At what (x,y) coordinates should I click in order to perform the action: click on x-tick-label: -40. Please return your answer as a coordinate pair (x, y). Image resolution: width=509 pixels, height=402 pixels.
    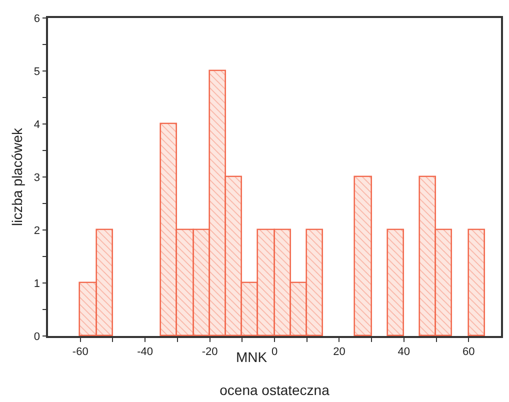
    Looking at the image, I should click on (145, 352).